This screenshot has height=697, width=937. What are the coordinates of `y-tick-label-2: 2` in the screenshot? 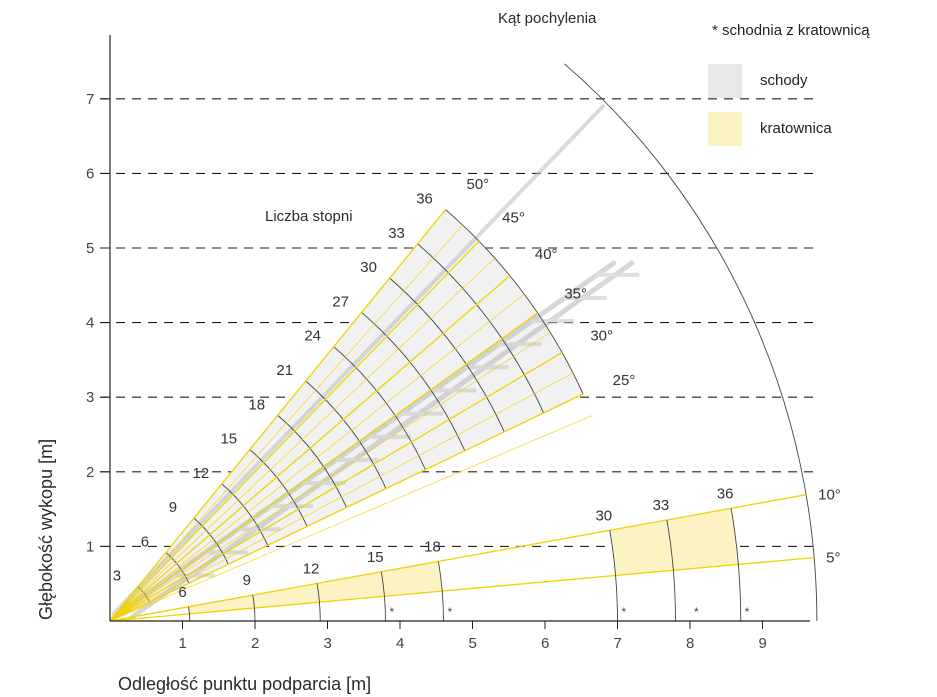 It's located at (90, 472).